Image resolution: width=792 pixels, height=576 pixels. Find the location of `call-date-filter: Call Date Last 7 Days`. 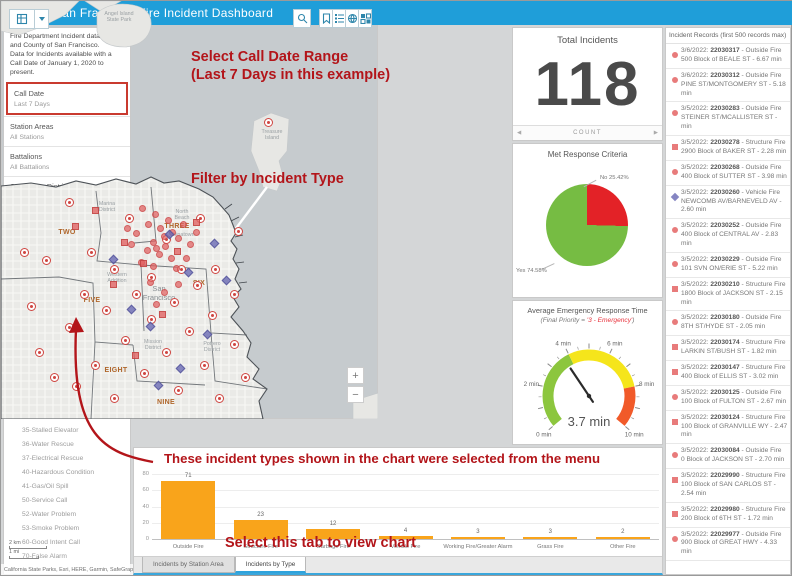

call-date-filter: Call Date Last 7 Days is located at coordinates (67, 98).